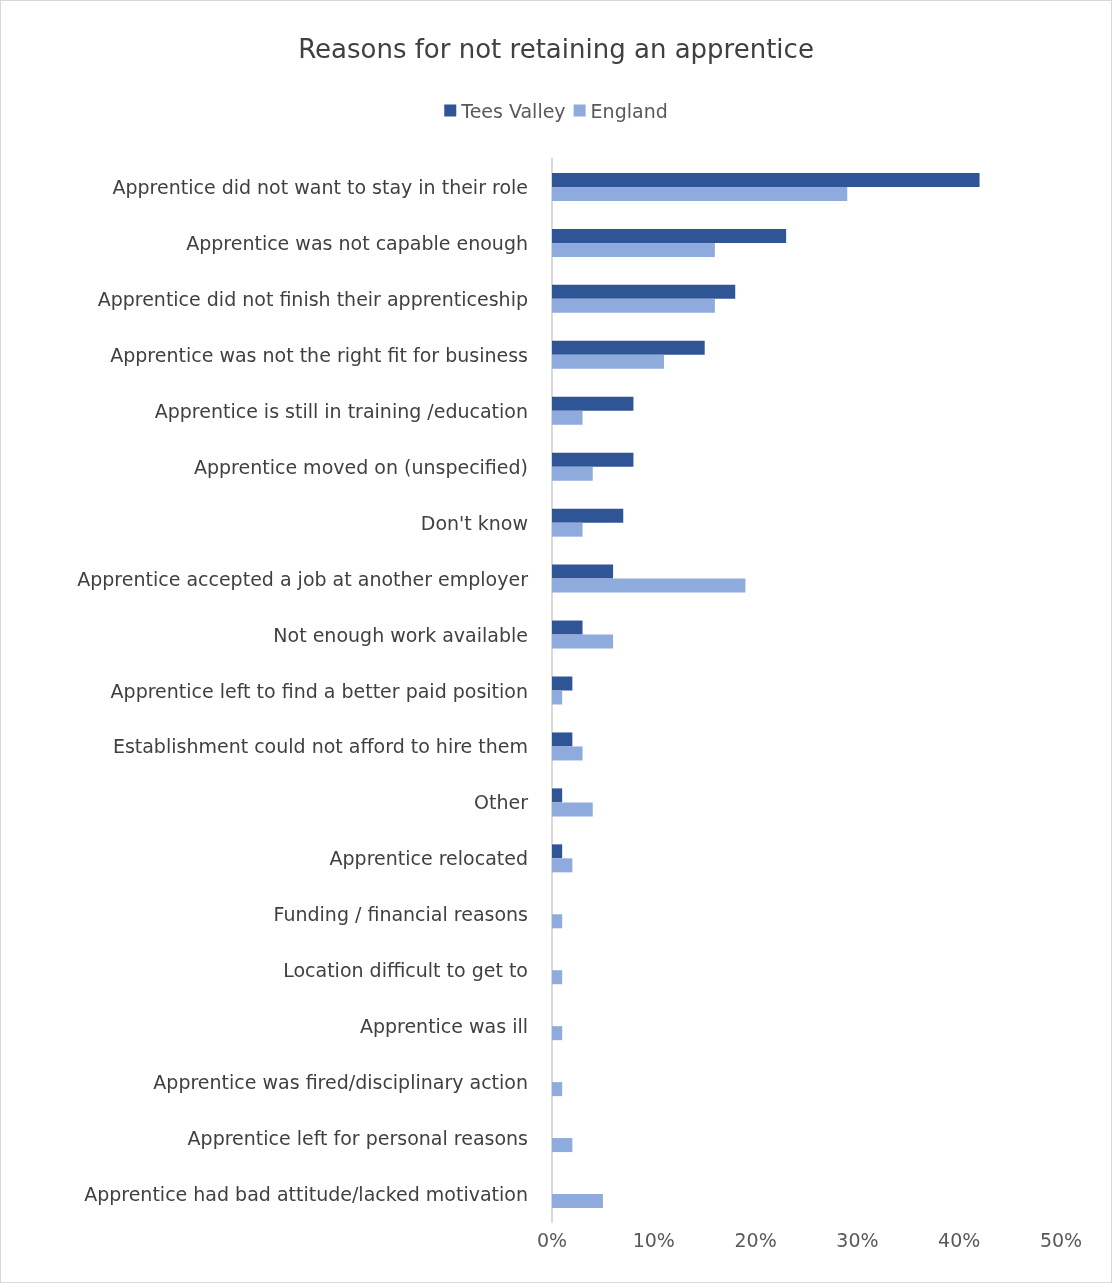  What do you see at coordinates (341, 410) in the screenshot?
I see `y-tick-label: Apprentice is still in training /education` at bounding box center [341, 410].